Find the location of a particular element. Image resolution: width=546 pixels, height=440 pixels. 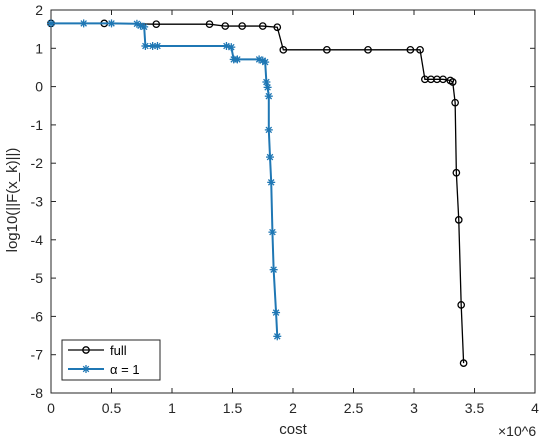

legend: full α = 1 is located at coordinates (111, 360).